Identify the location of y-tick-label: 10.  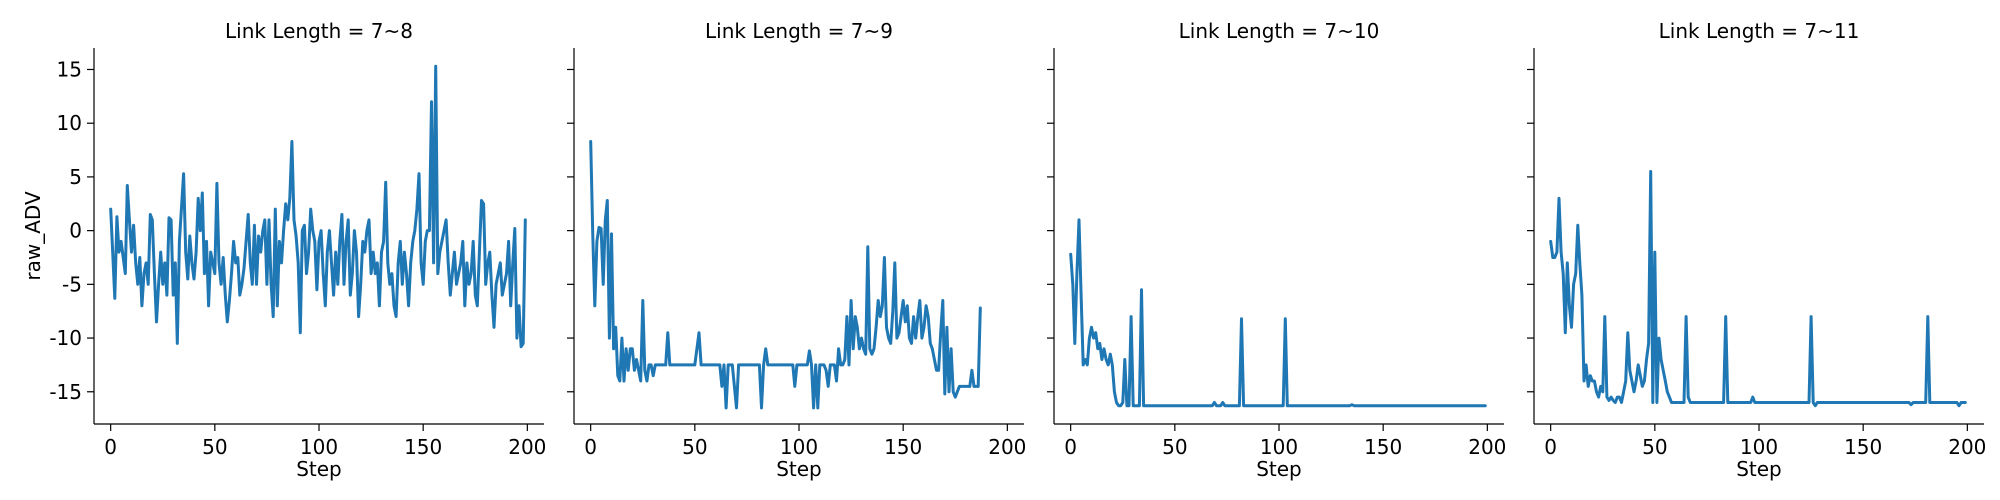
(69, 123).